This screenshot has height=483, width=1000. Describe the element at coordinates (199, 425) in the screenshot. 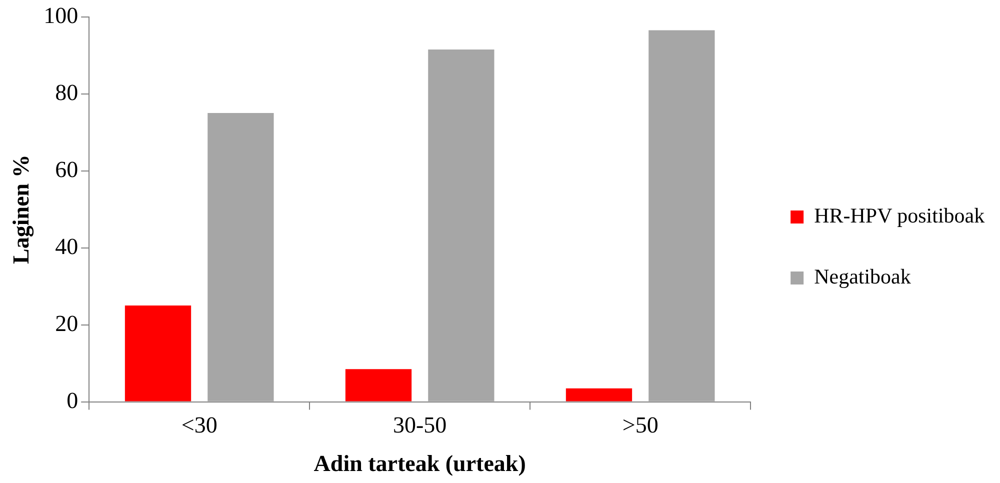

I see `x-tick-label: <30` at that location.